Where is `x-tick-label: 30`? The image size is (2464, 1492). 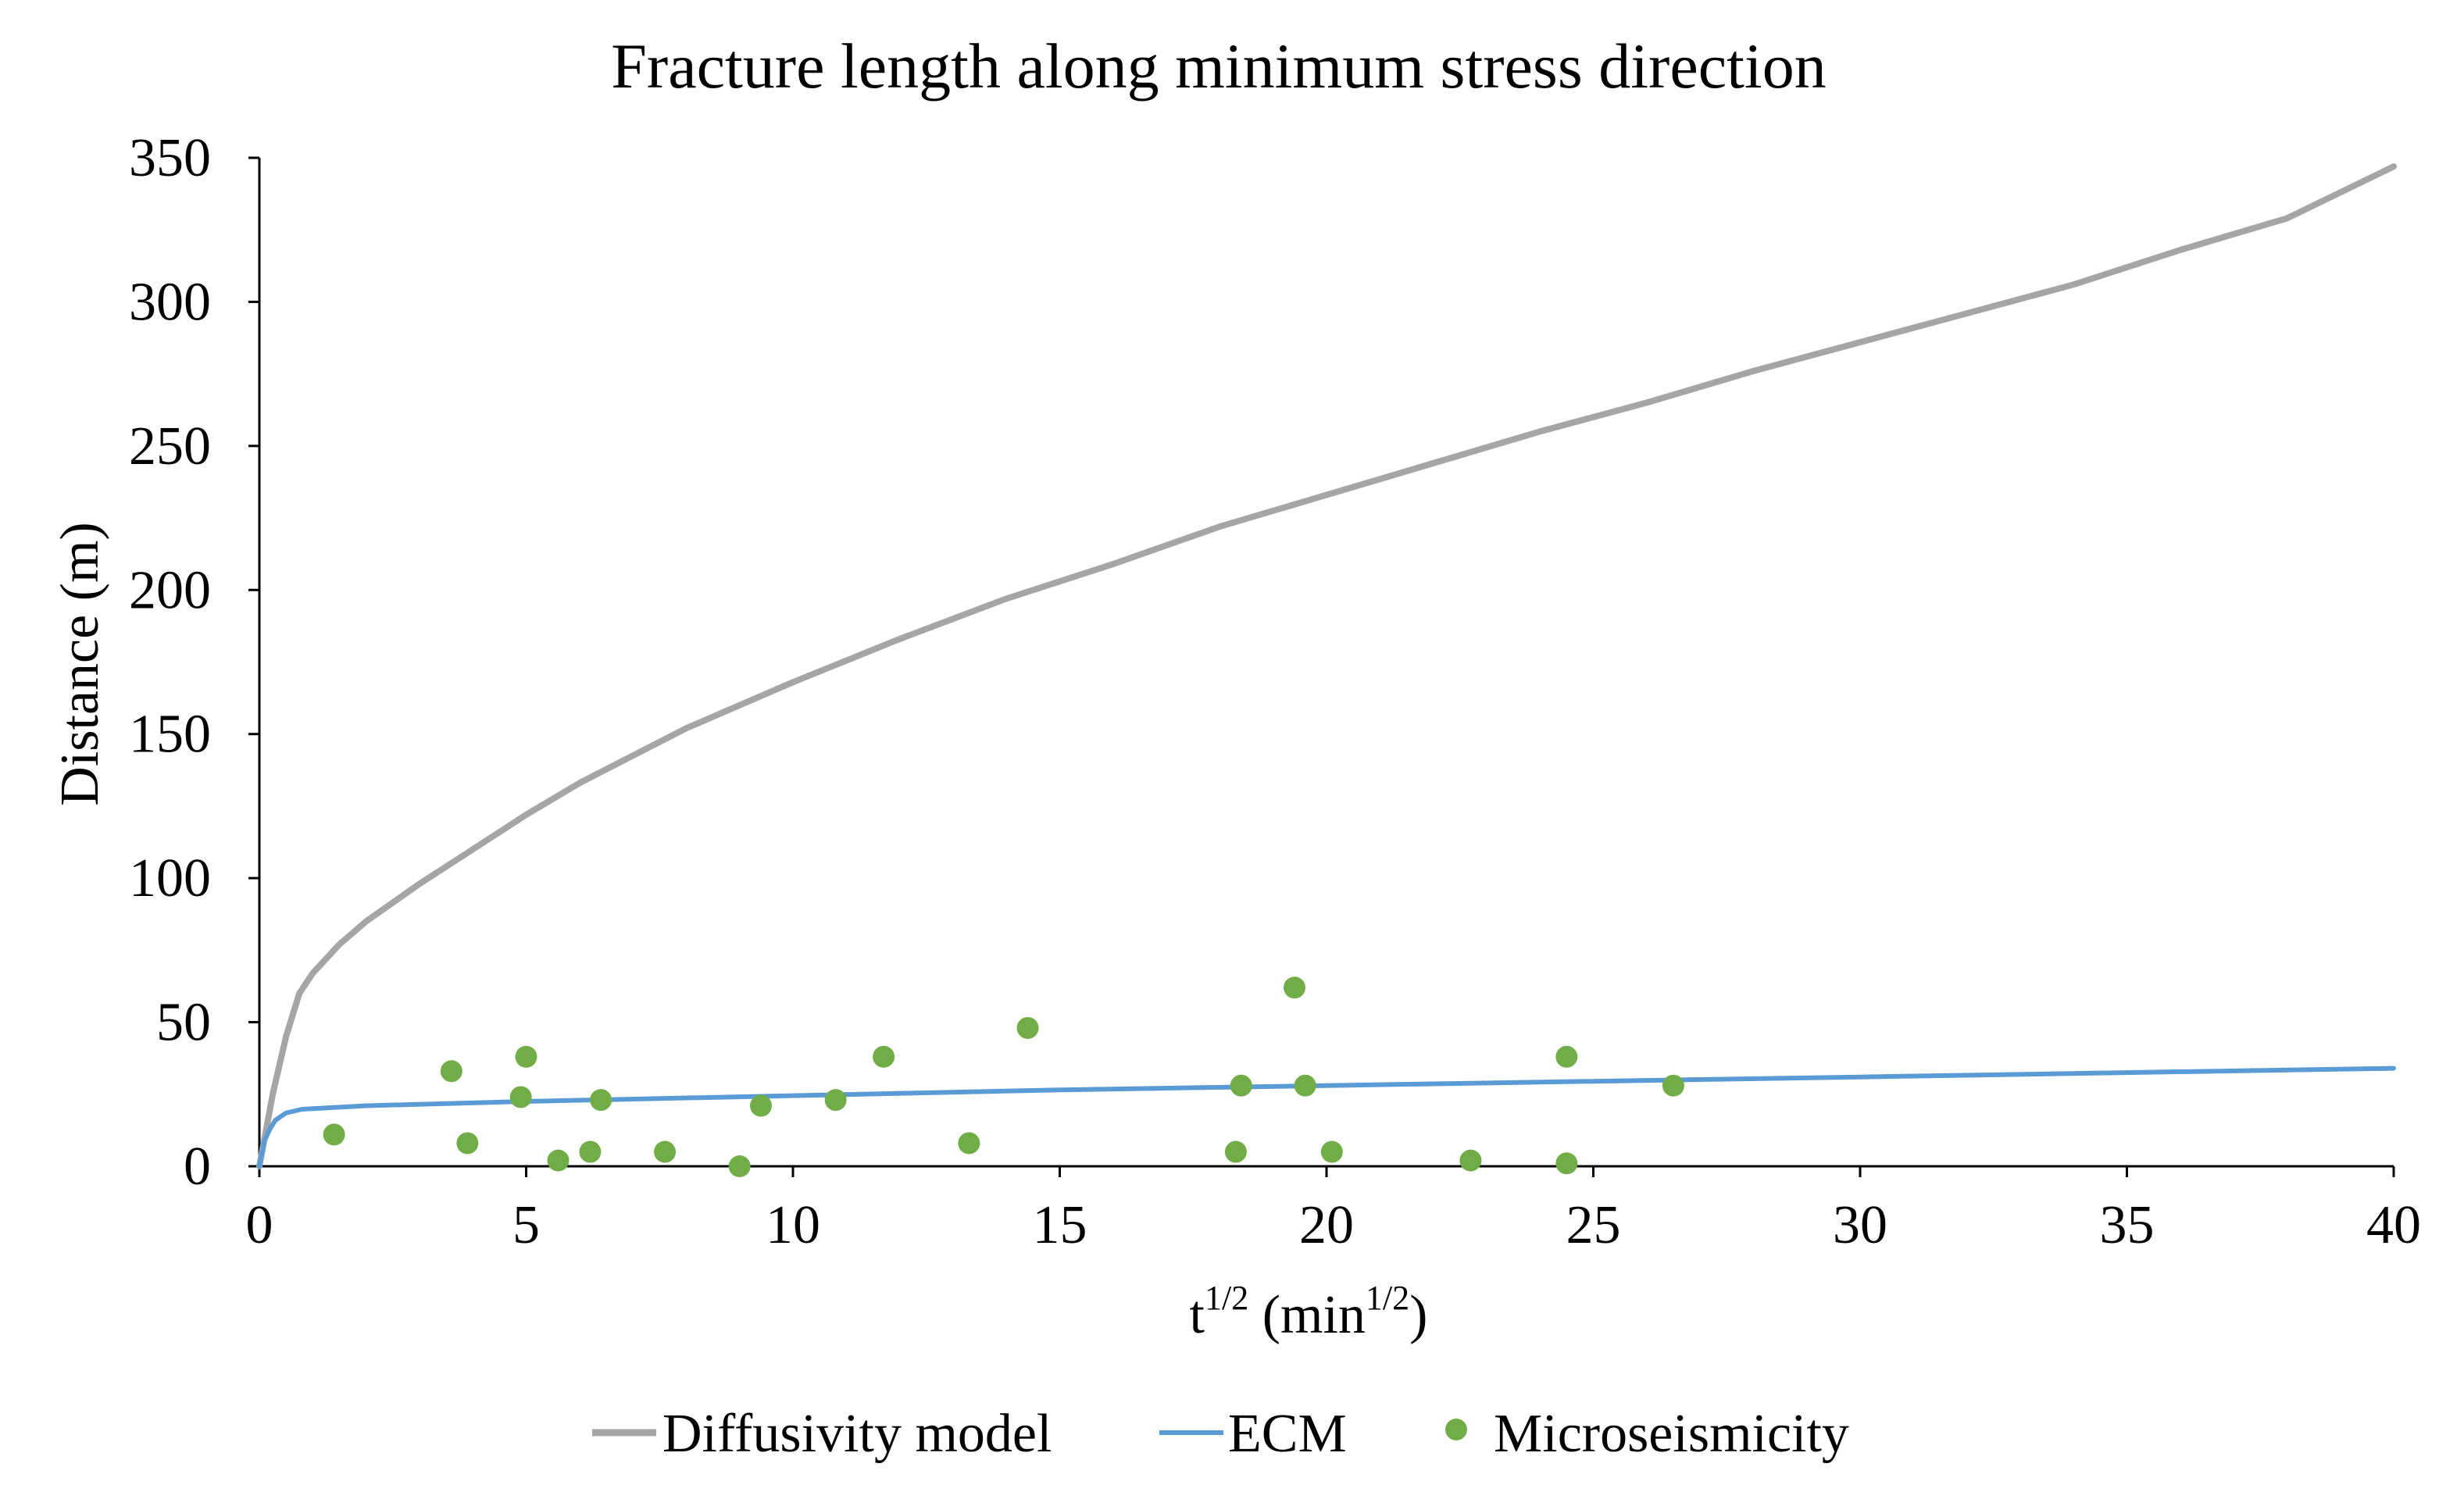
x-tick-label: 30 is located at coordinates (1860, 1225).